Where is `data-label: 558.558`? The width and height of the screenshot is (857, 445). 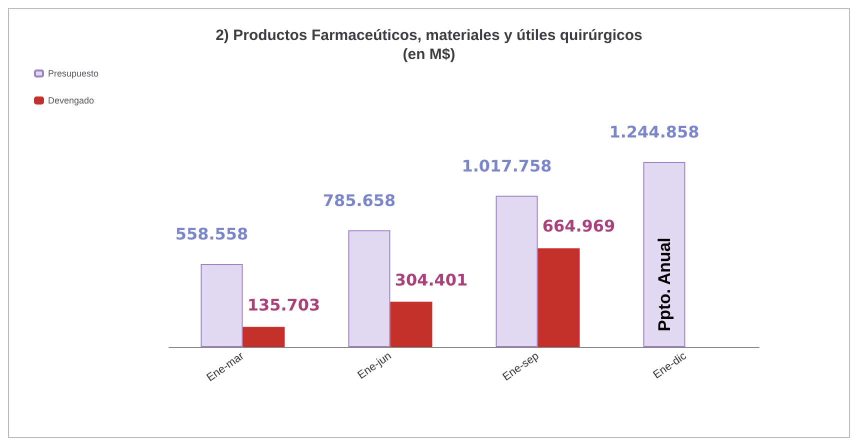 data-label: 558.558 is located at coordinates (211, 234).